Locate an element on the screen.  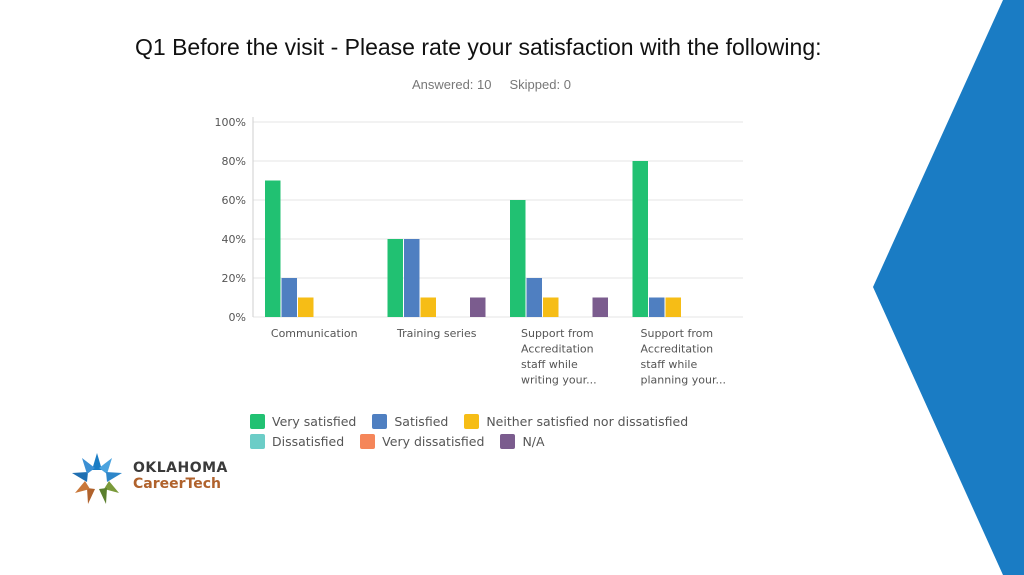
legend-item: Dissatisfied is located at coordinates (297, 441).